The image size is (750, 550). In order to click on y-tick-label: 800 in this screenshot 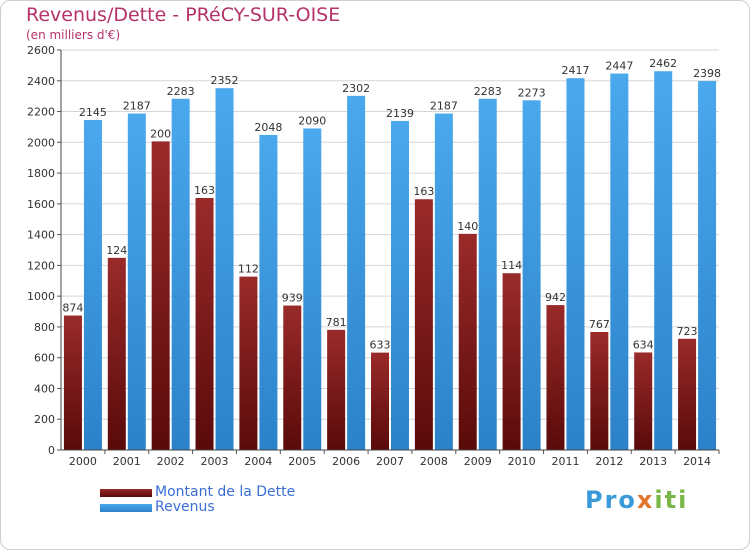, I will do `click(44, 327)`.